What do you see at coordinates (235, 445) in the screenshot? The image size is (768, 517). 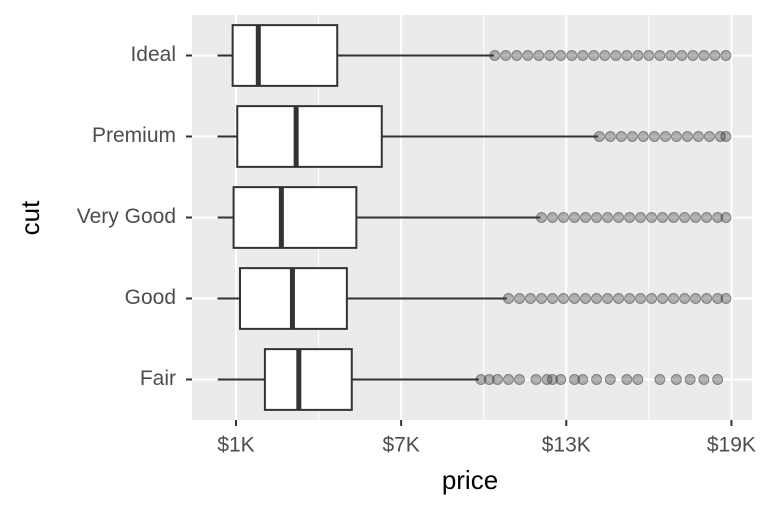 I see `x-tick-label: $1K` at bounding box center [235, 445].